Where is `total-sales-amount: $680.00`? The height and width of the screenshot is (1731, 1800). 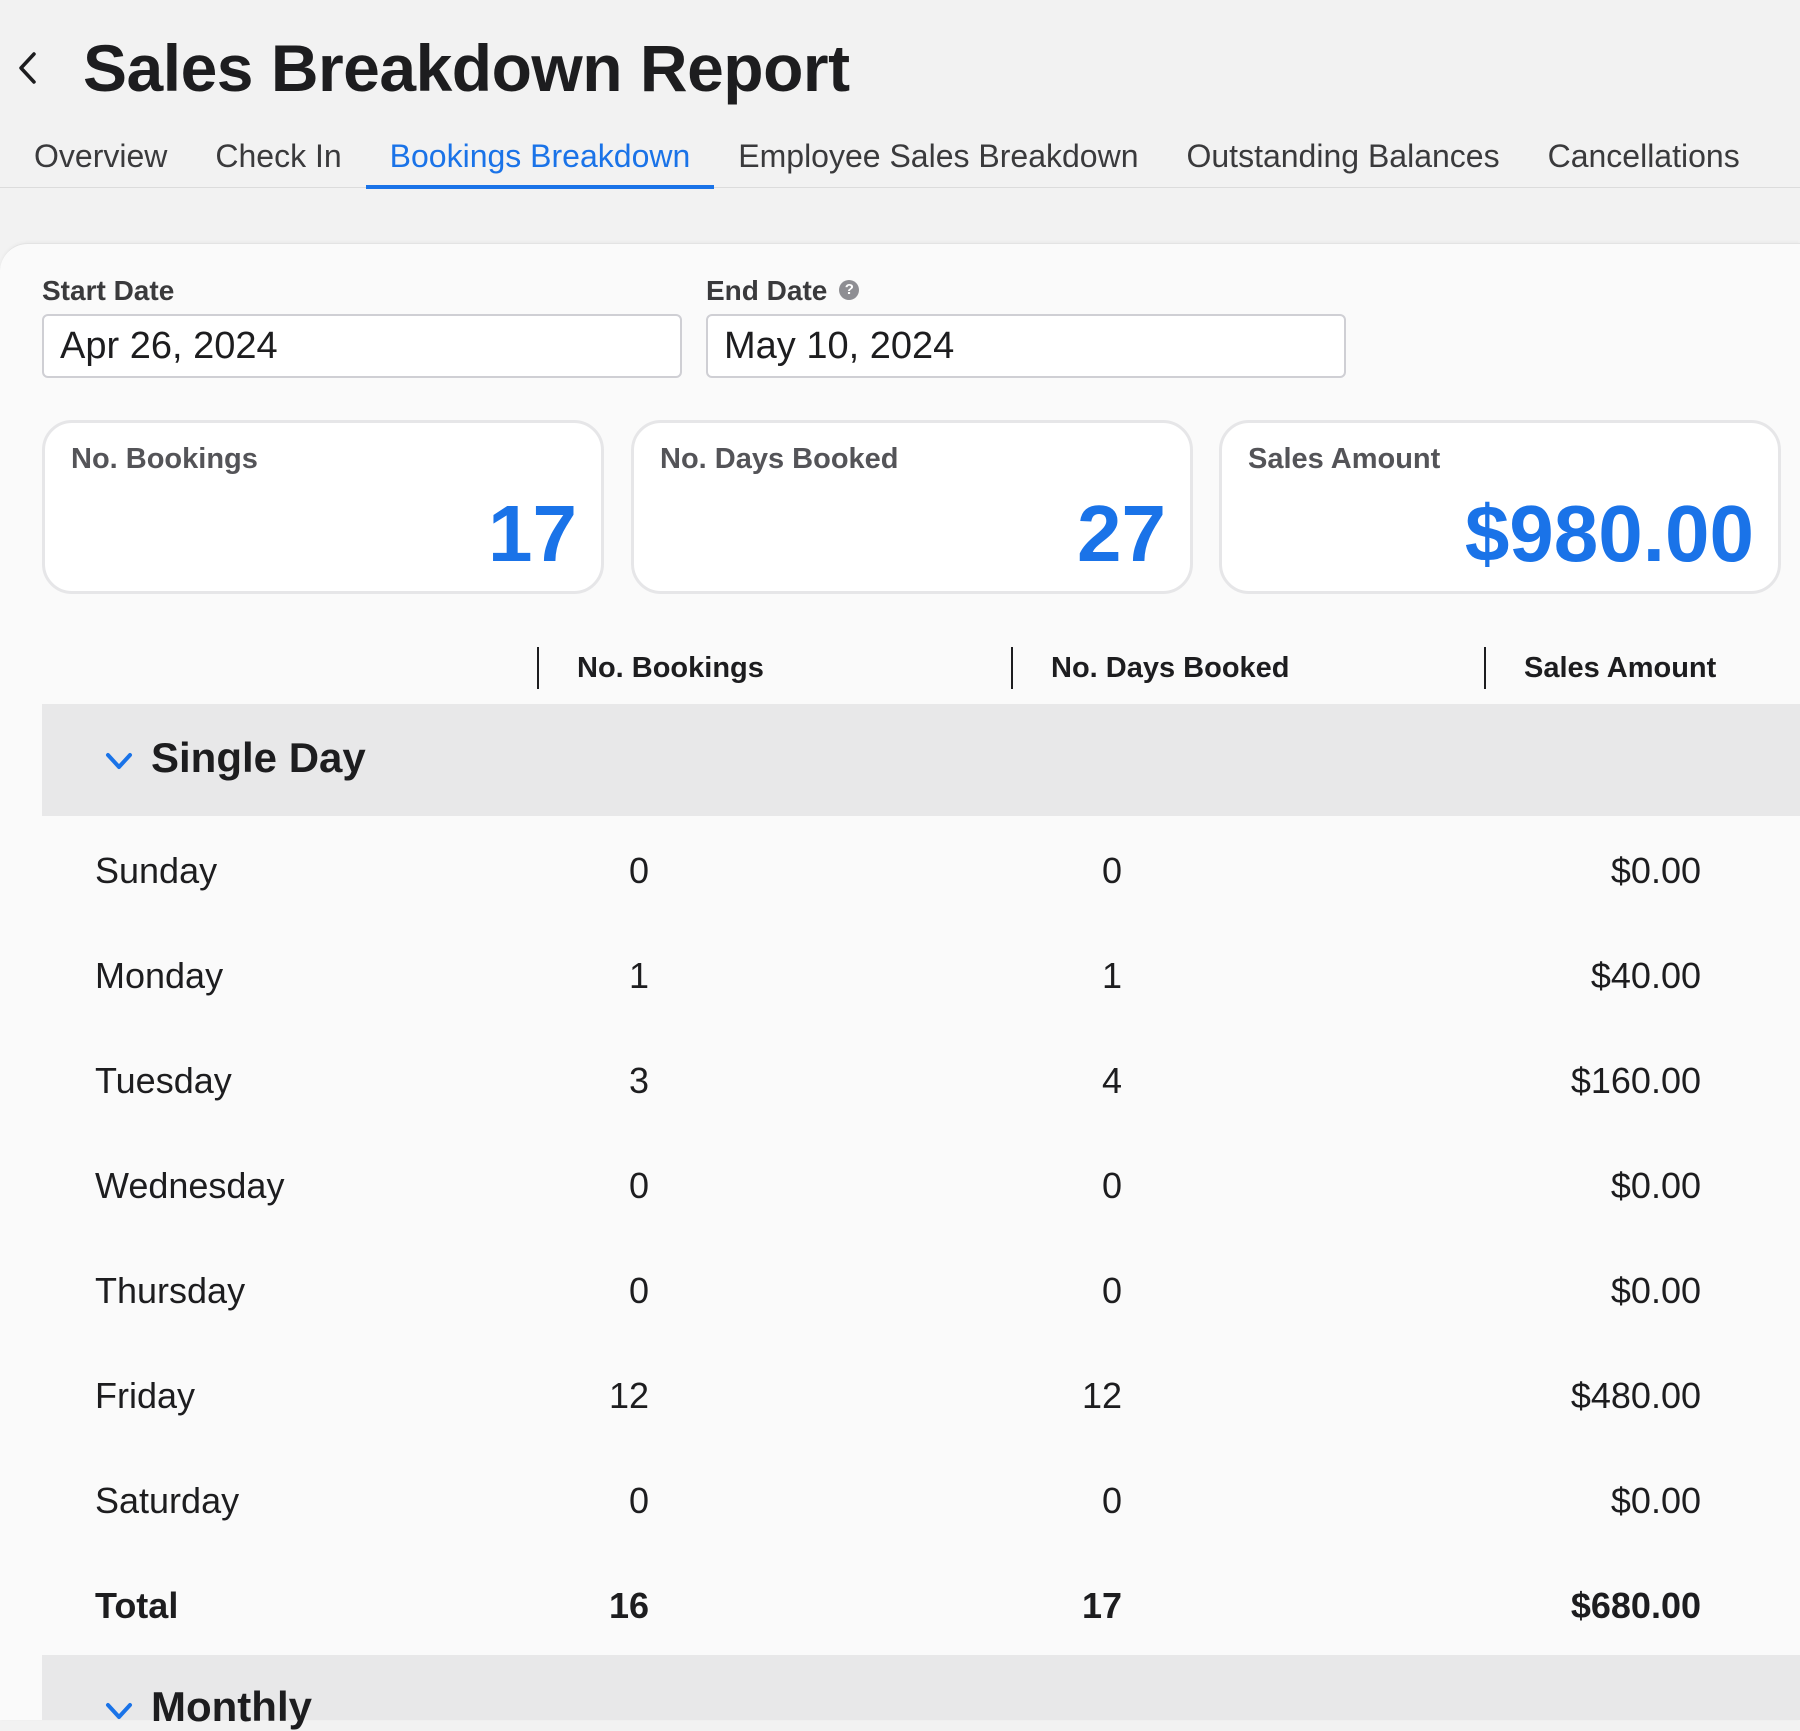 total-sales-amount: $680.00 is located at coordinates (1635, 1605).